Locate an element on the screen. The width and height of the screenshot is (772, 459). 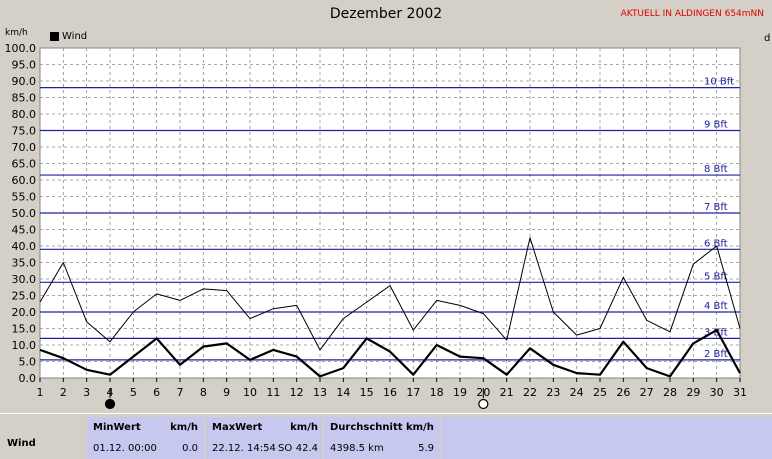
x-tick-label: 28 is located at coordinates (670, 392).